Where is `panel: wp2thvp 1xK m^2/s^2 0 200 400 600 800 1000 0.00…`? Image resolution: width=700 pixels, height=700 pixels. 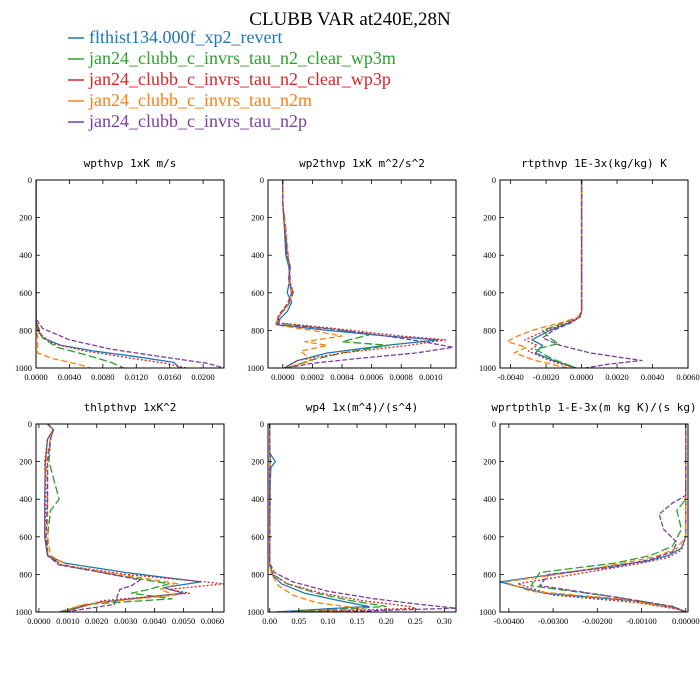 panel: wp2thvp 1xK m^2/s^2 0 200 400 600 800 1000 0.00… is located at coordinates (352, 269).